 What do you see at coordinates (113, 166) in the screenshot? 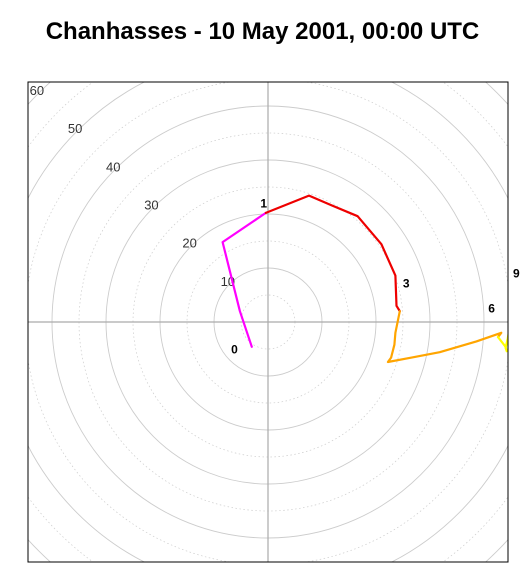
I see `ring-label: 40` at bounding box center [113, 166].